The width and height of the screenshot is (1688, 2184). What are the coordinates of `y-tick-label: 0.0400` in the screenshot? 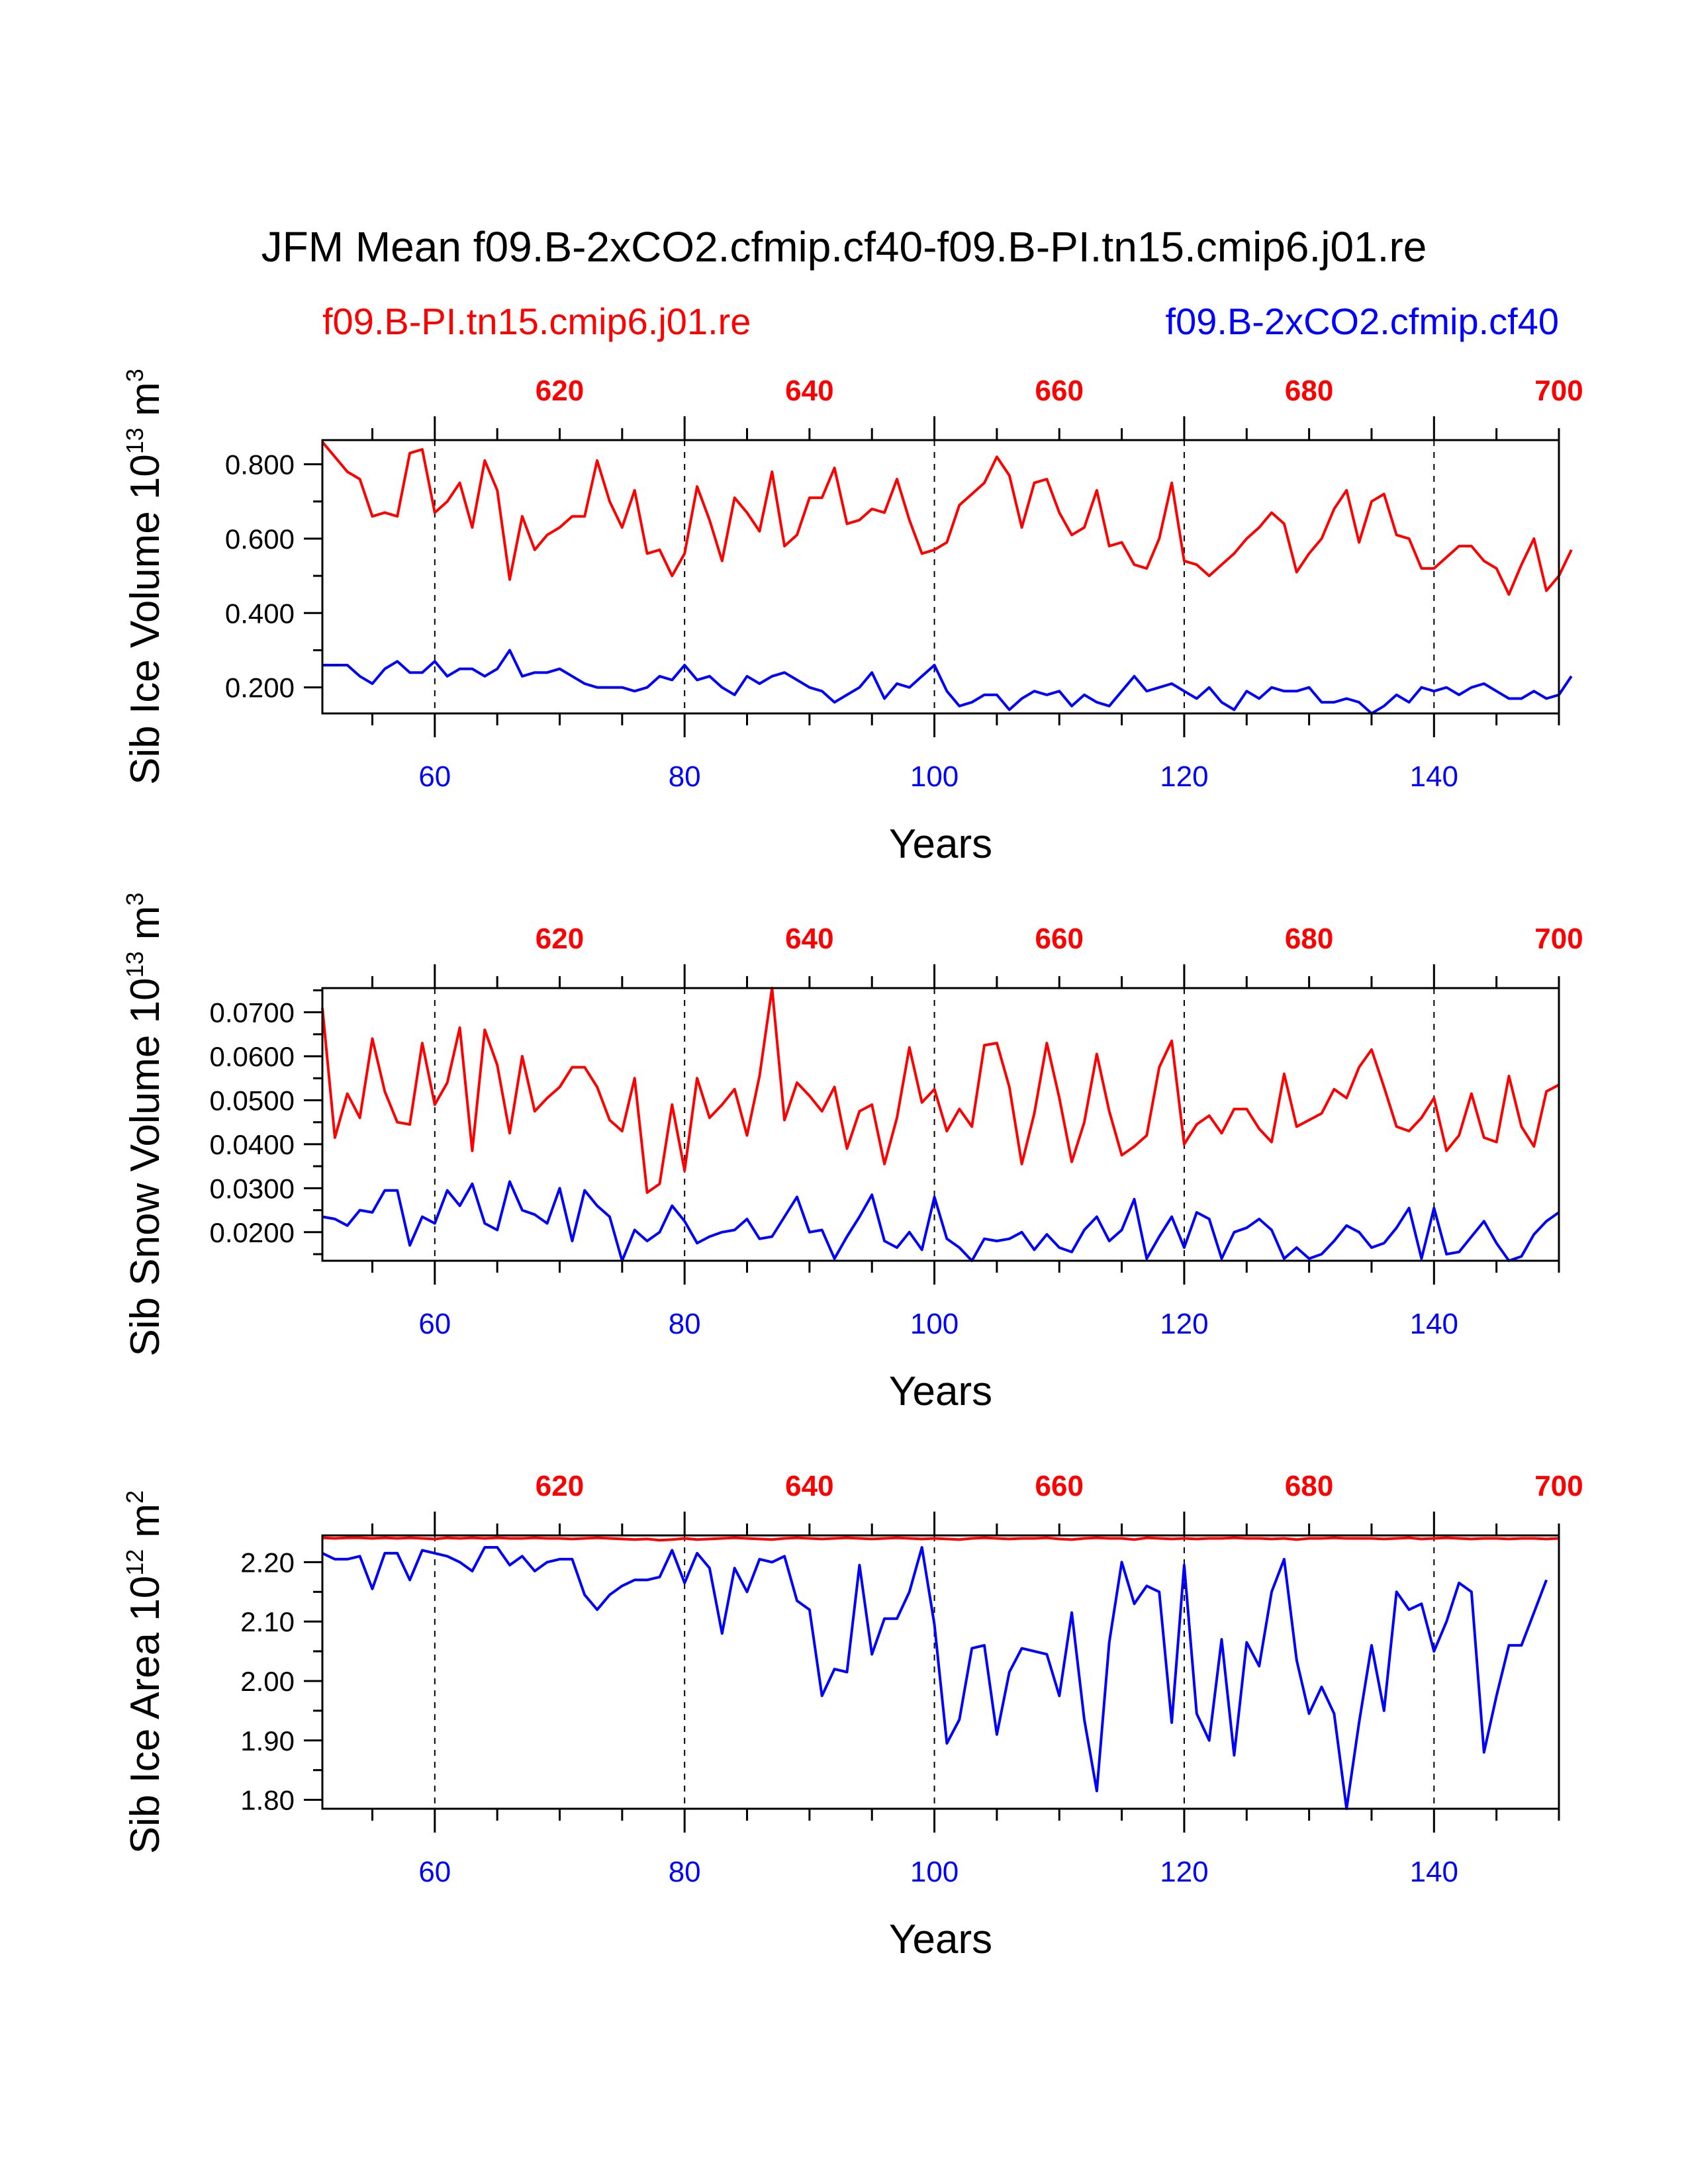 It's located at (252, 1144).